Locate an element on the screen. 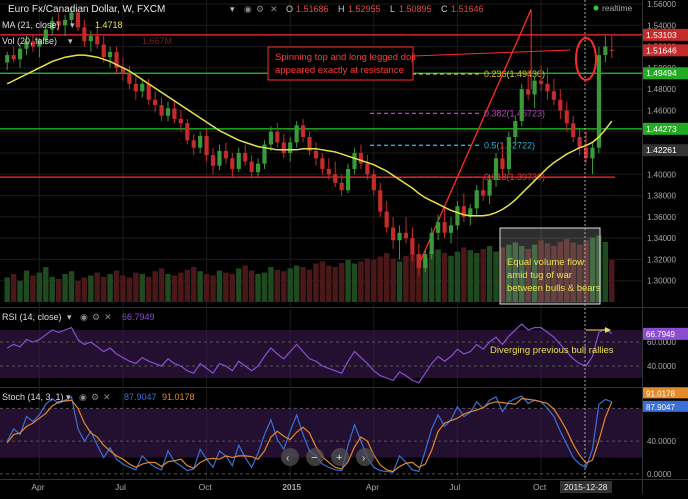  stoch-axis-tick: 40.0000 is located at coordinates (661, 441).